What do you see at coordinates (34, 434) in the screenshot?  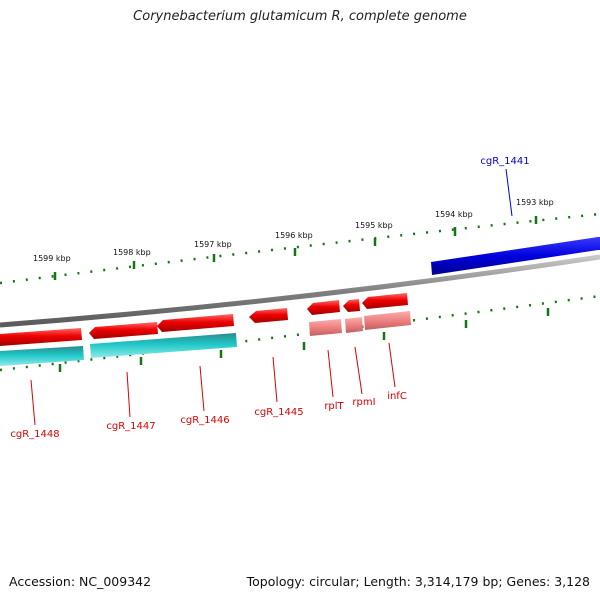 I see `gene-label-cgR_1448: cgR_1448` at bounding box center [34, 434].